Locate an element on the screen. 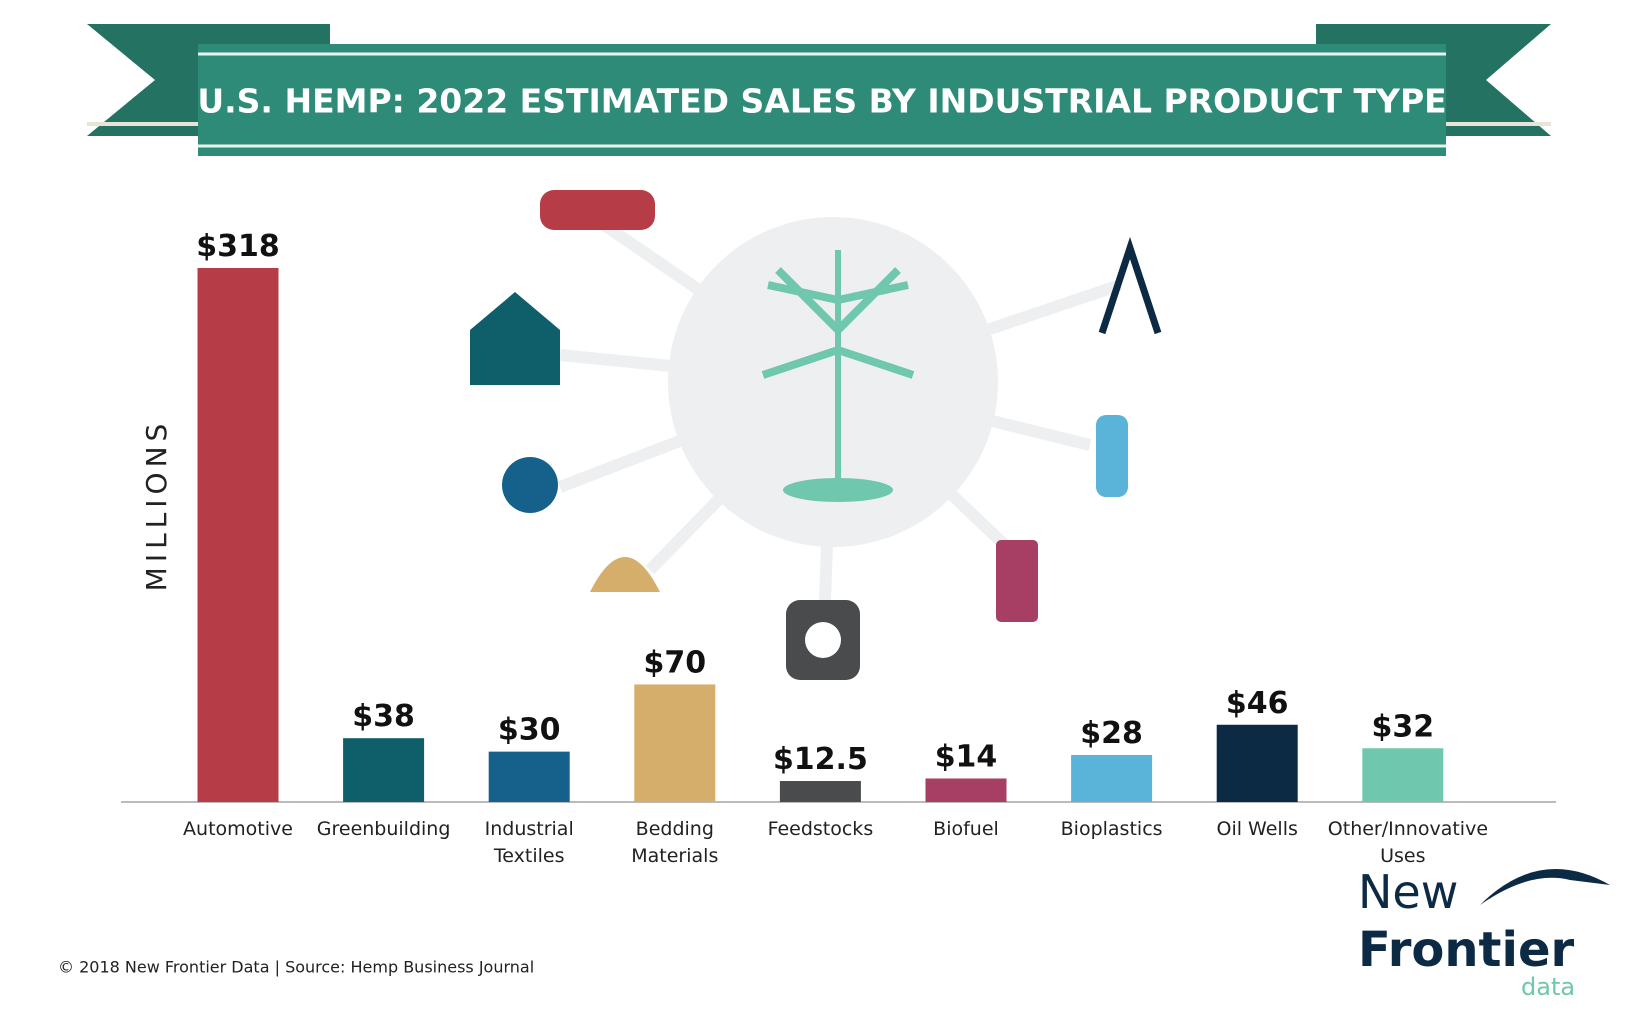  value-label: $70 is located at coordinates (674, 662).